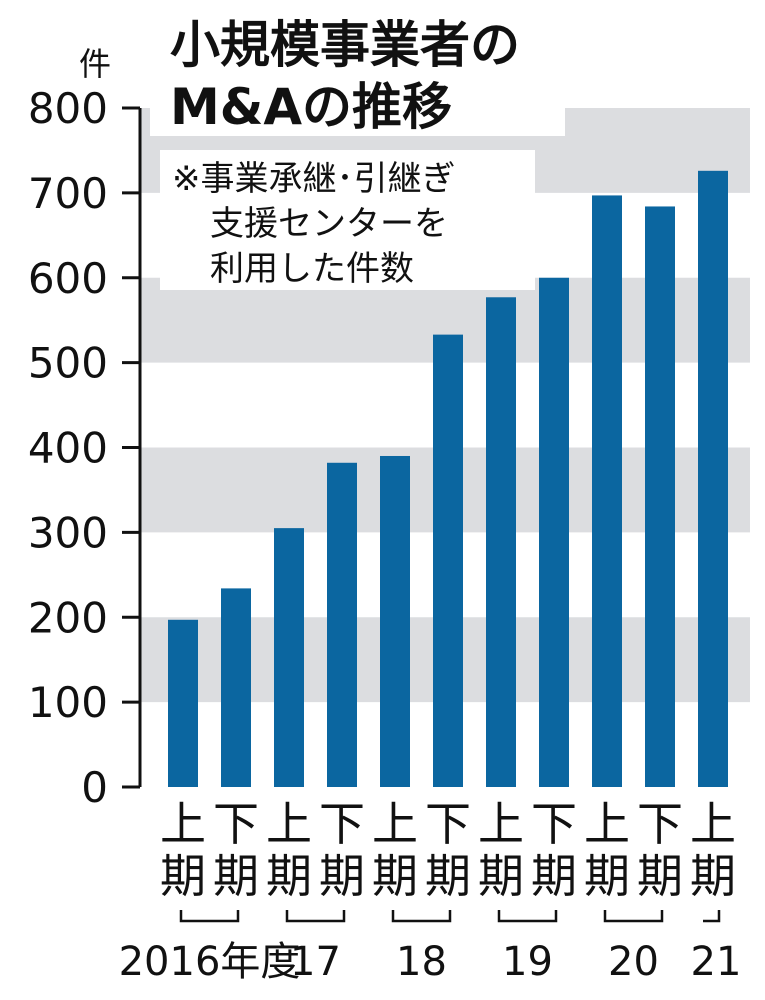 The image size is (765, 1000). Describe the element at coordinates (68, 193) in the screenshot. I see `y-tick-label: 700` at that location.